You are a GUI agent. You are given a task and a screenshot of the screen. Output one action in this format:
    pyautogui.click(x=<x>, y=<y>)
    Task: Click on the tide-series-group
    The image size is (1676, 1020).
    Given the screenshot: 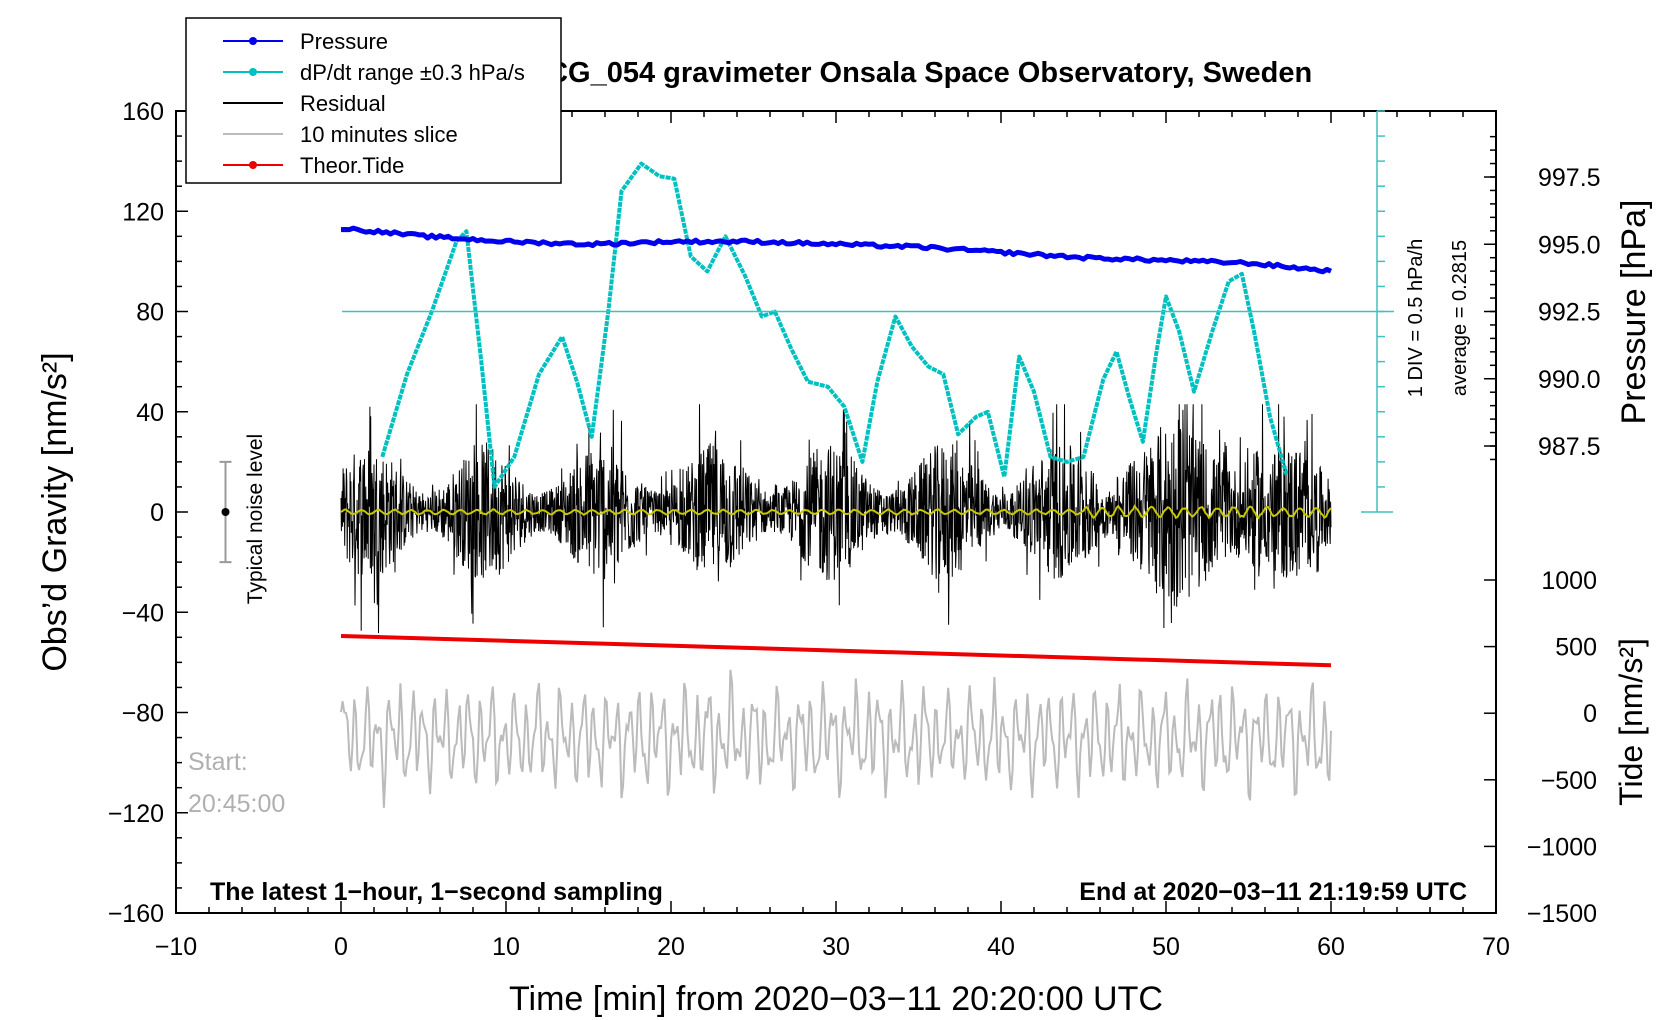 What is the action you would take?
    pyautogui.click(x=836, y=650)
    